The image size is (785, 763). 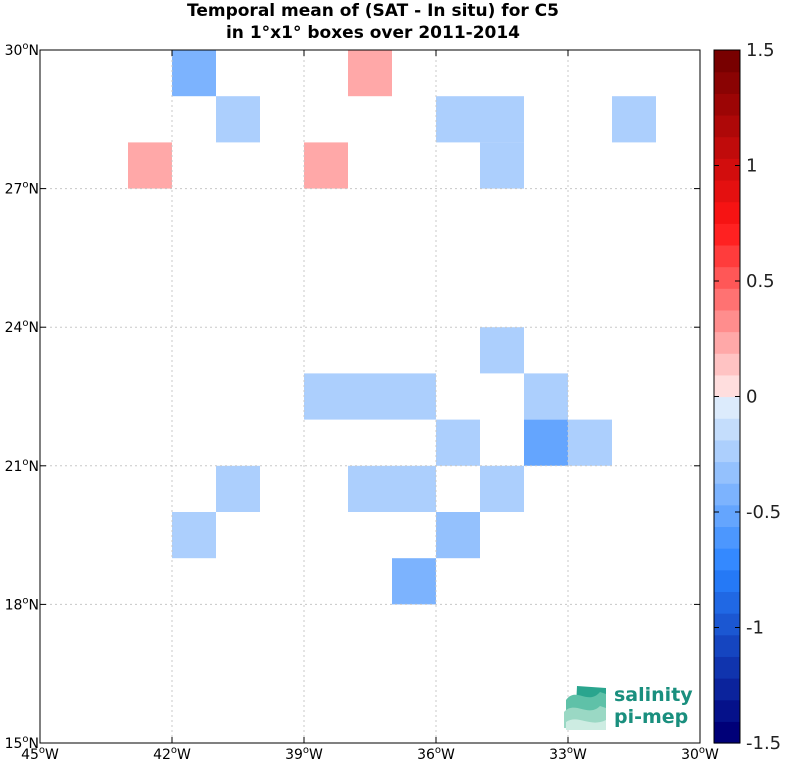 What do you see at coordinates (22, 189) in the screenshot?
I see `tick-label: 27oN` at bounding box center [22, 189].